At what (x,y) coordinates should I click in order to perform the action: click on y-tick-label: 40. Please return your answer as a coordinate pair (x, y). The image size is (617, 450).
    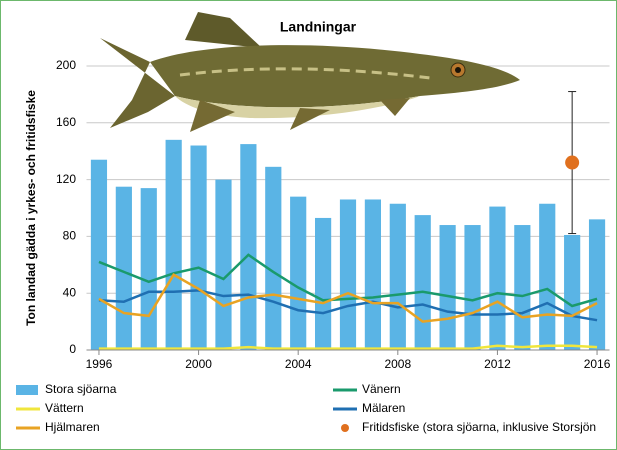
    Looking at the image, I should click on (70, 292).